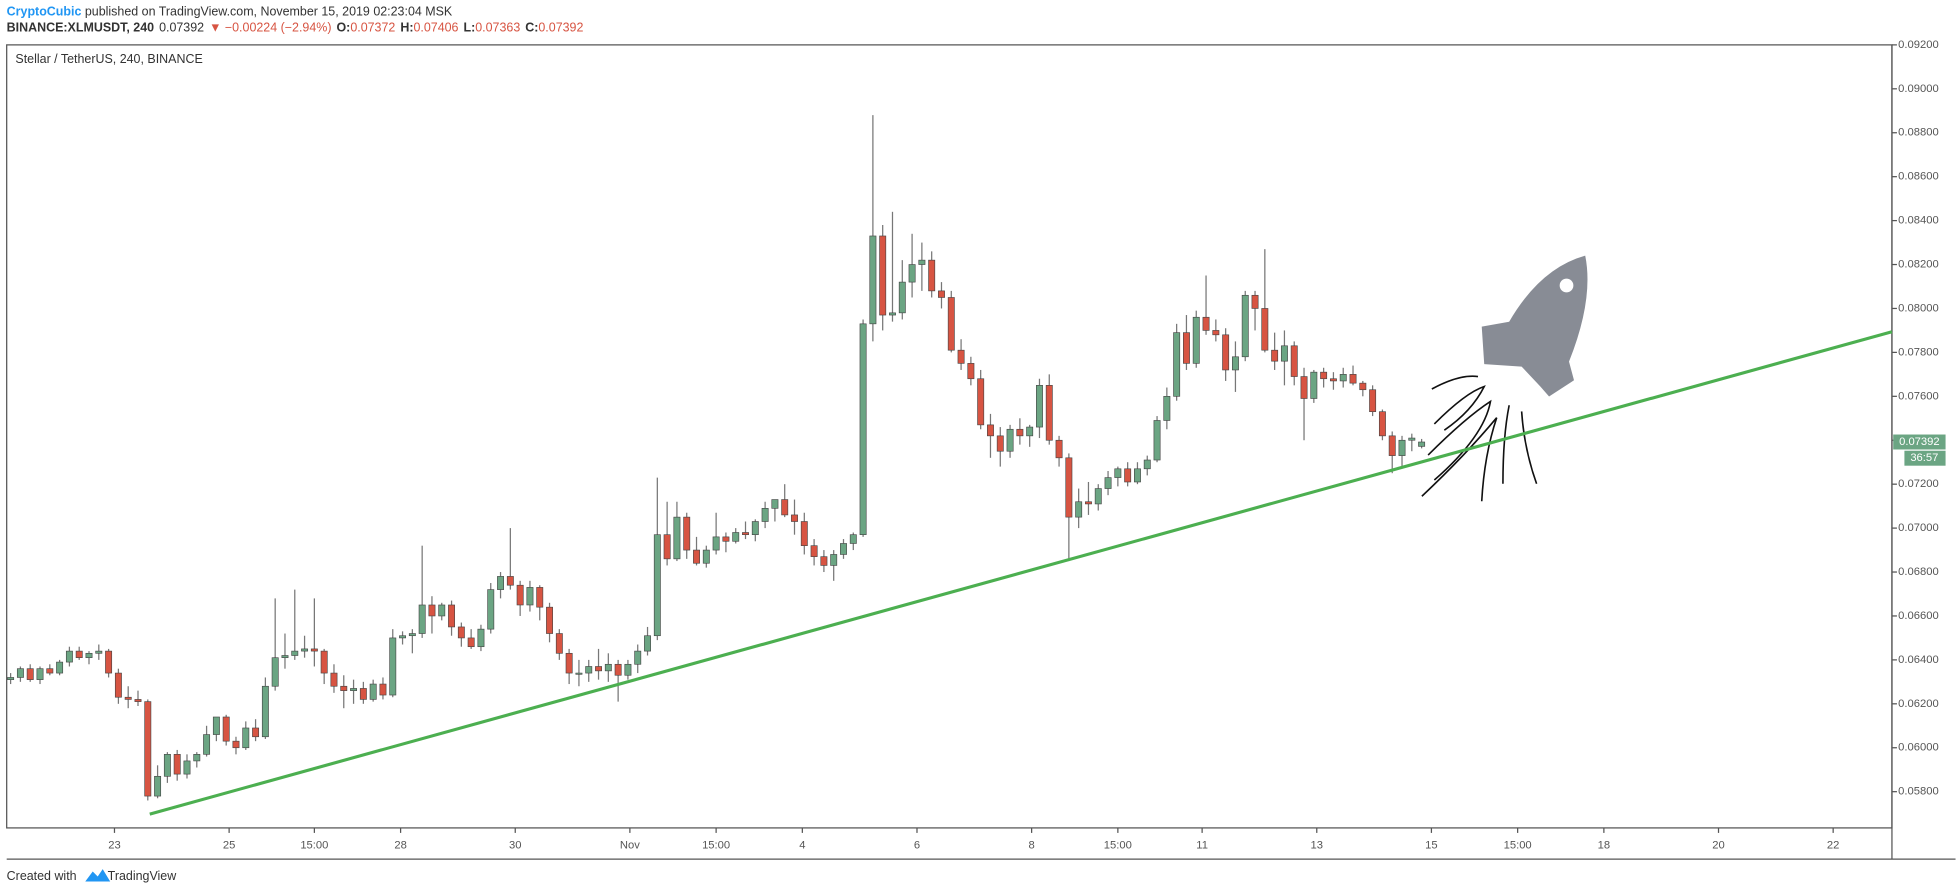 The height and width of the screenshot is (894, 1956). Describe the element at coordinates (1431, 845) in the screenshot. I see `x-tick-label: 15` at that location.